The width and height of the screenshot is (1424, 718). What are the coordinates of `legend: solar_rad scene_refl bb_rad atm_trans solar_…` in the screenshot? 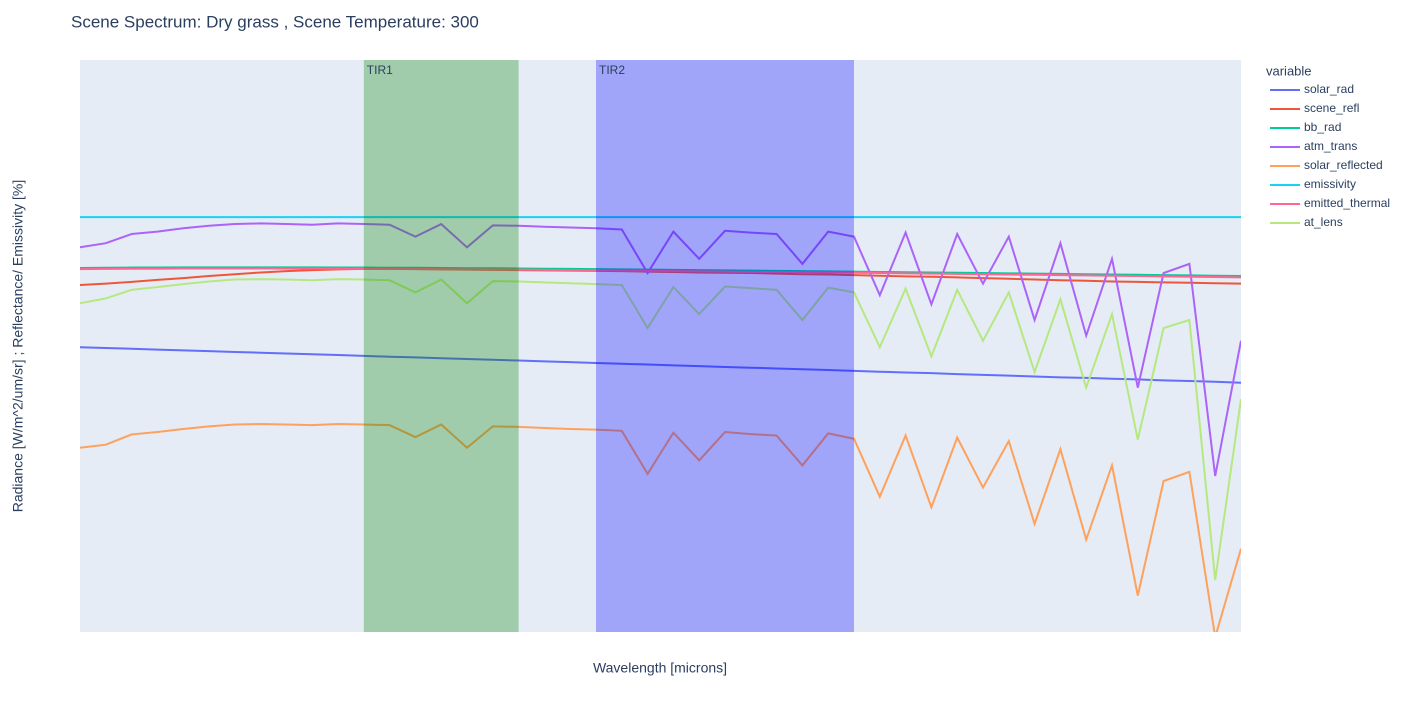 It's located at (1330, 155).